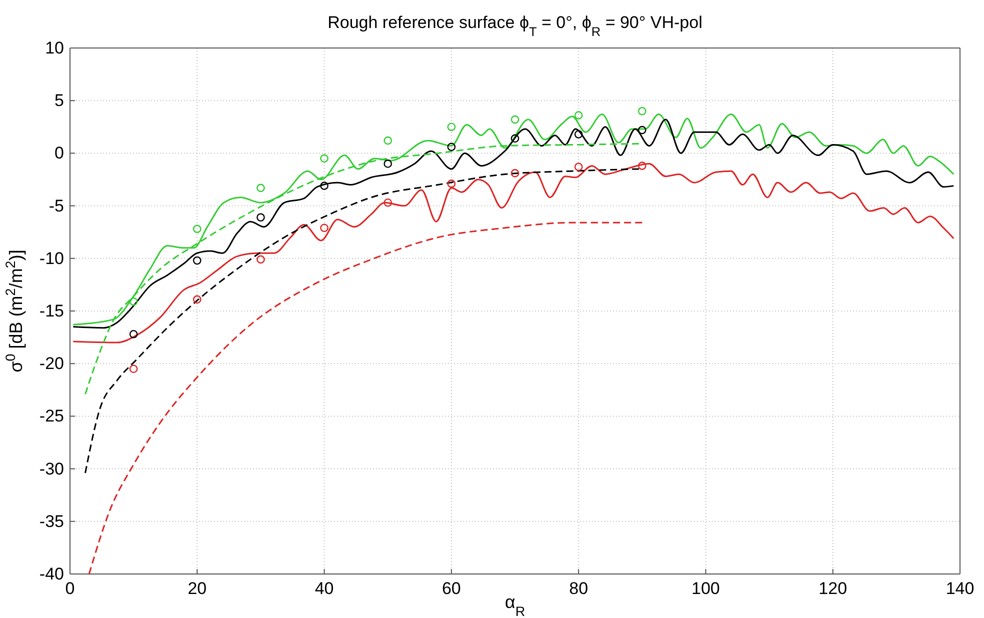  I want to click on y-tick-label: 5, so click(59, 100).